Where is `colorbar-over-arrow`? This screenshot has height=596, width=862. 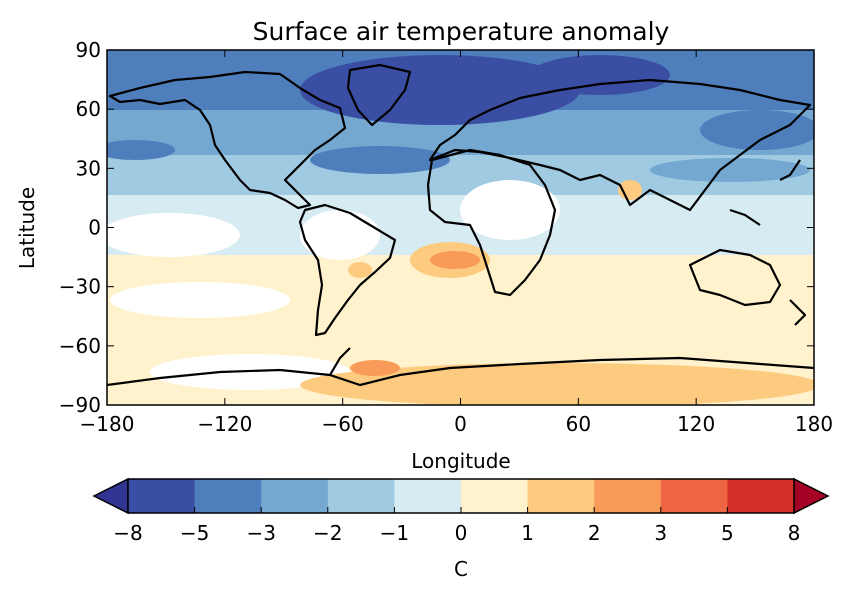
colorbar-over-arrow is located at coordinates (811, 496).